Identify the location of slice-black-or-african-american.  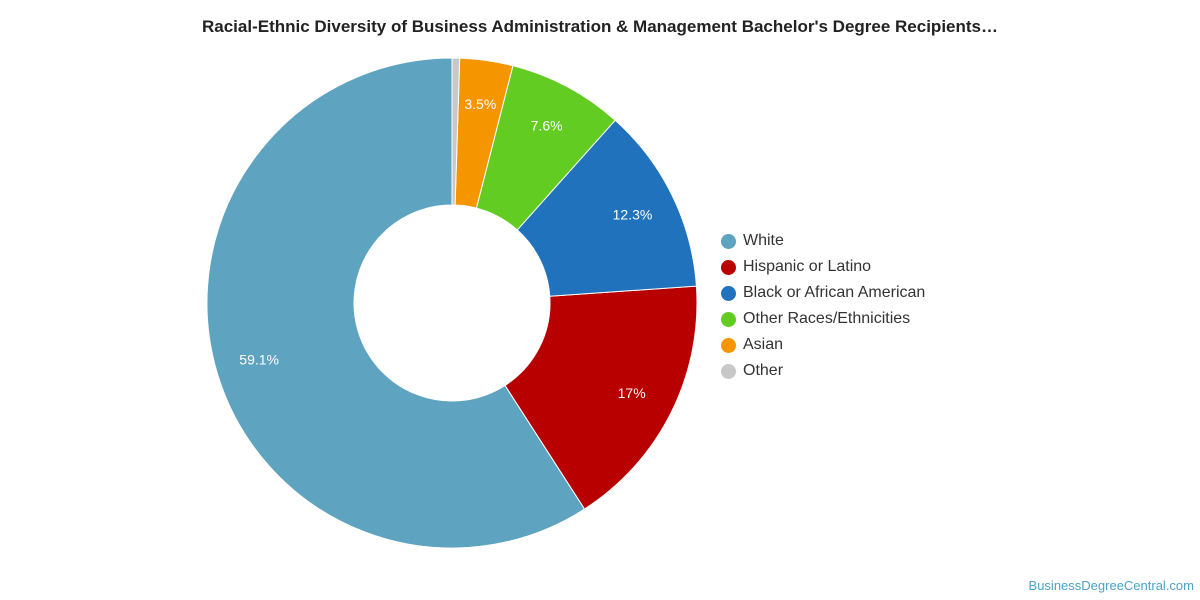
(606, 208).